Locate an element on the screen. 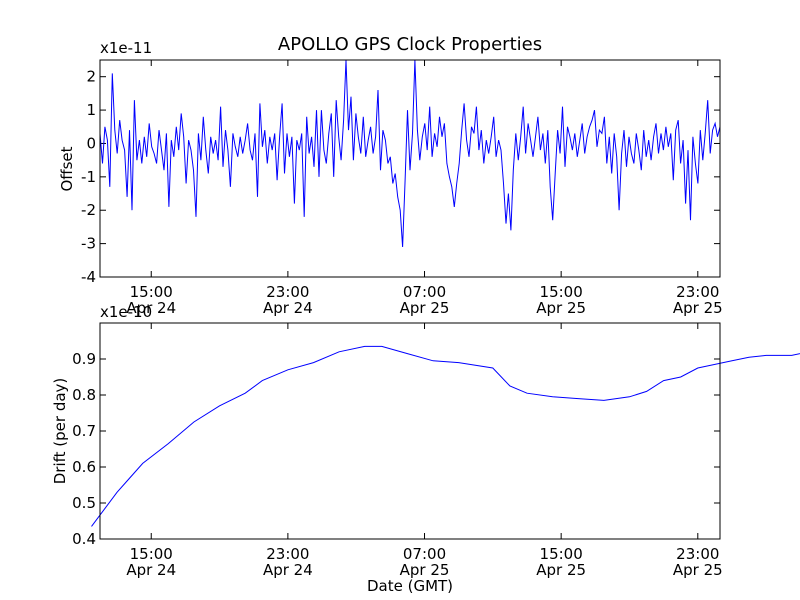  offset-multiplier-label: x1e-11 is located at coordinates (126, 48).